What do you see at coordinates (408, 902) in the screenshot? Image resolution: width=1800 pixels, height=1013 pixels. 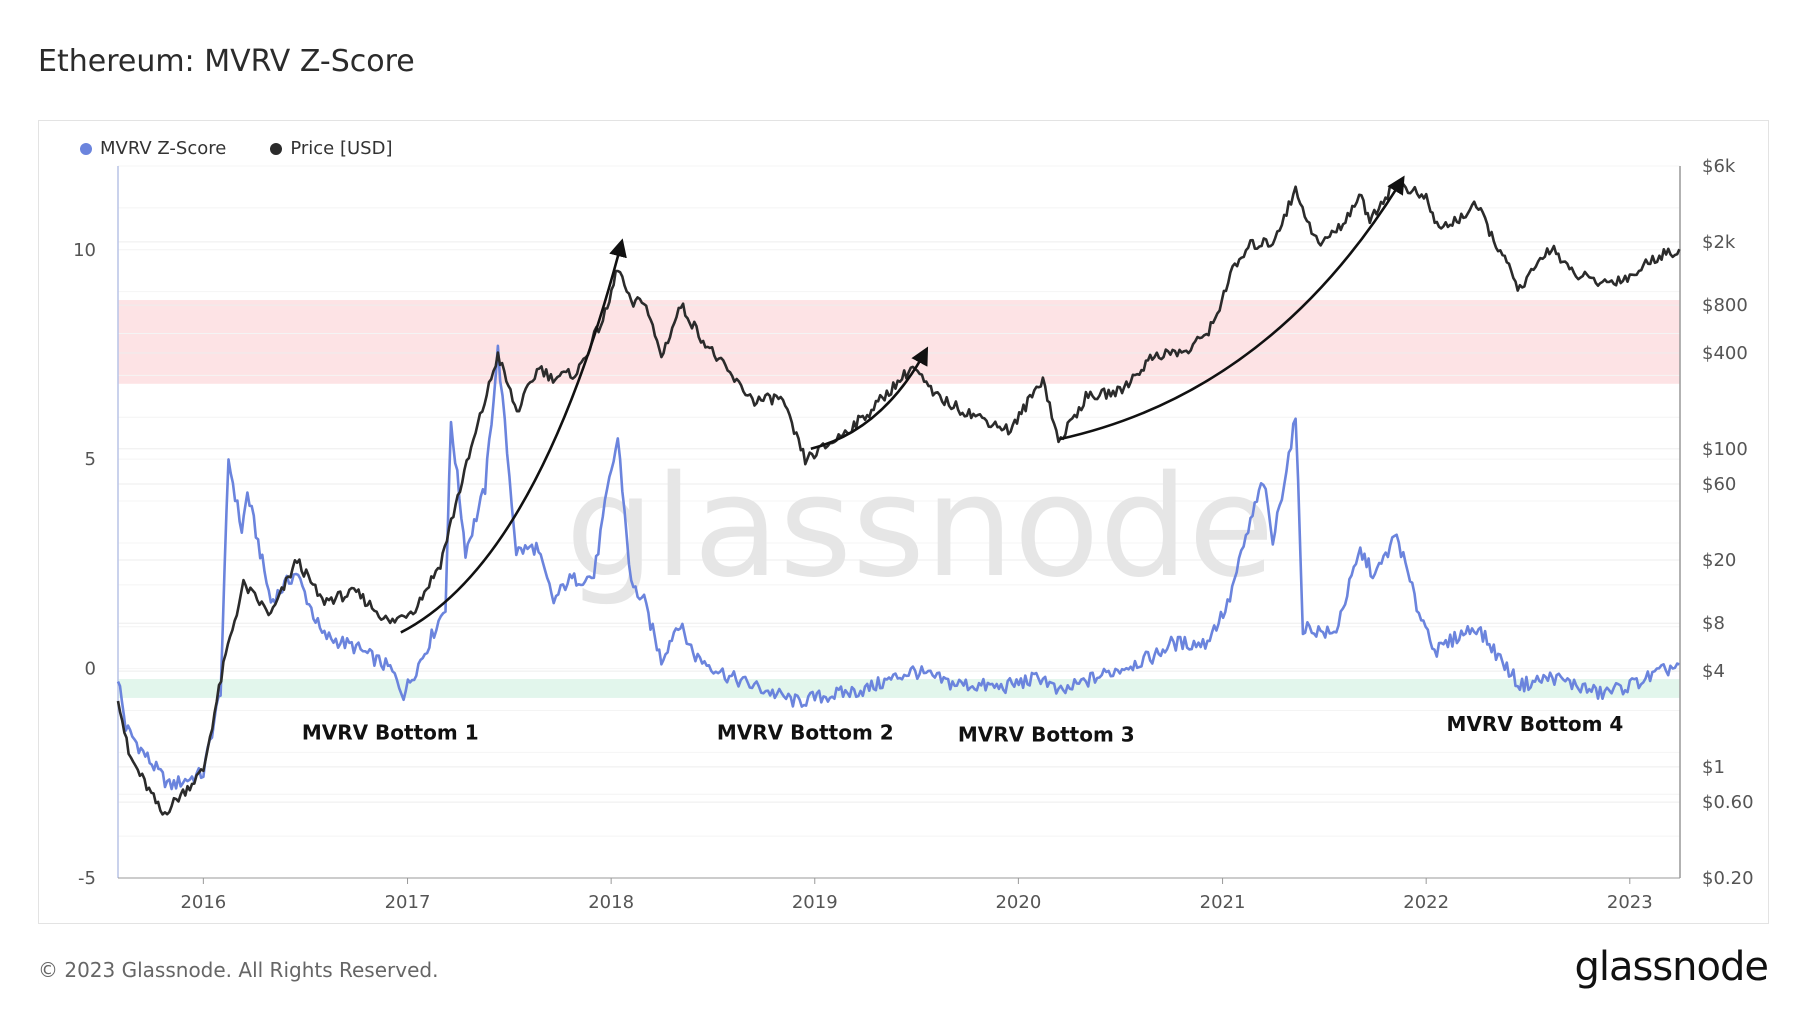 I see `x-tick-label: 2017` at bounding box center [408, 902].